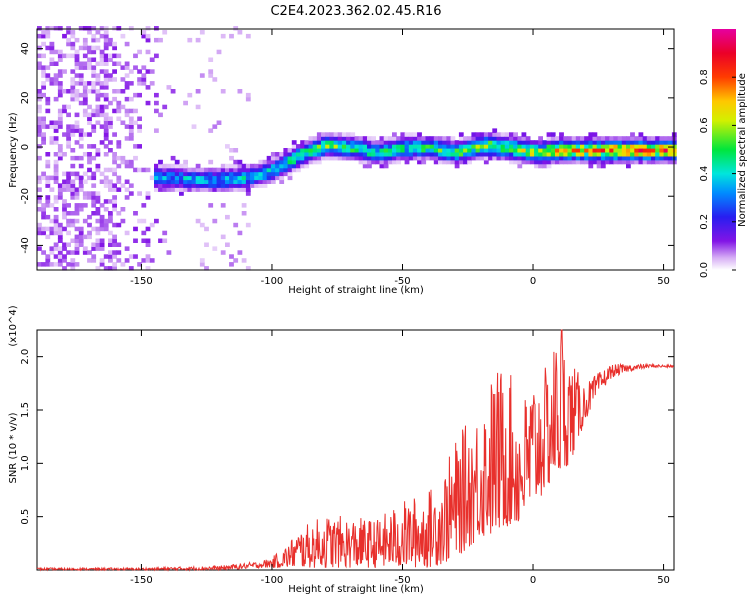 This screenshot has width=750, height=600. What do you see at coordinates (25, 48) in the screenshot?
I see `y-tick-label: 40` at bounding box center [25, 48].